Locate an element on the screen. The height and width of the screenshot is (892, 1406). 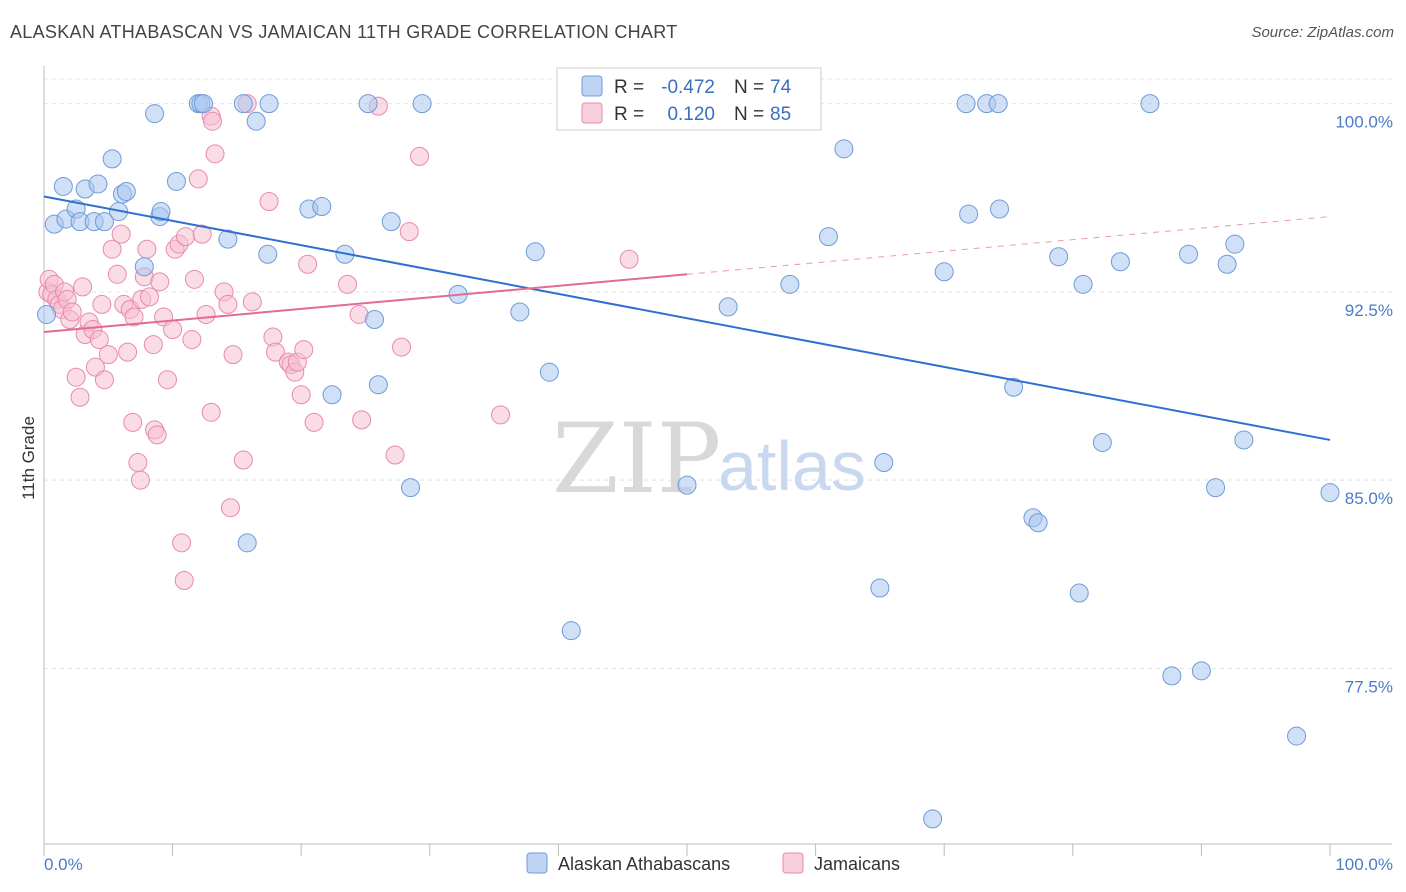
x-tick-label: 100.0% is located at coordinates (1364, 864).